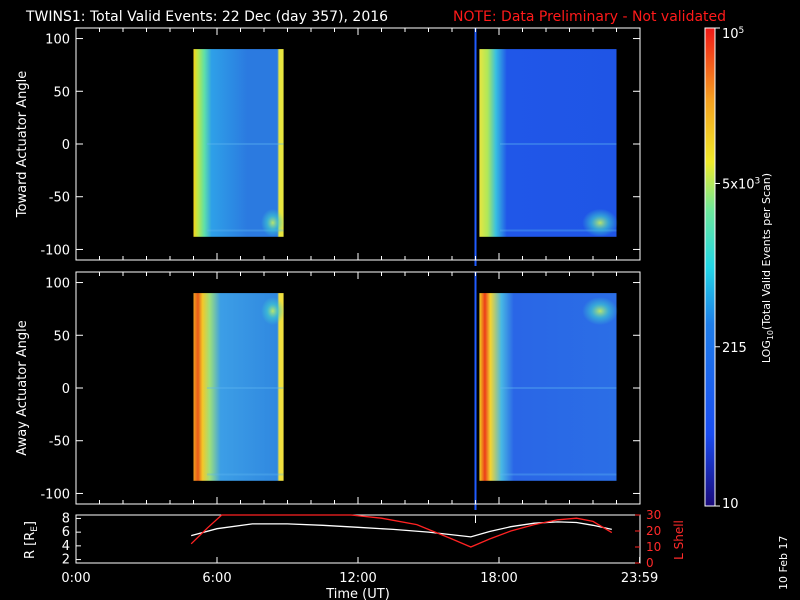  Describe the element at coordinates (66, 546) in the screenshot. I see `r-tick-label: 4` at that location.